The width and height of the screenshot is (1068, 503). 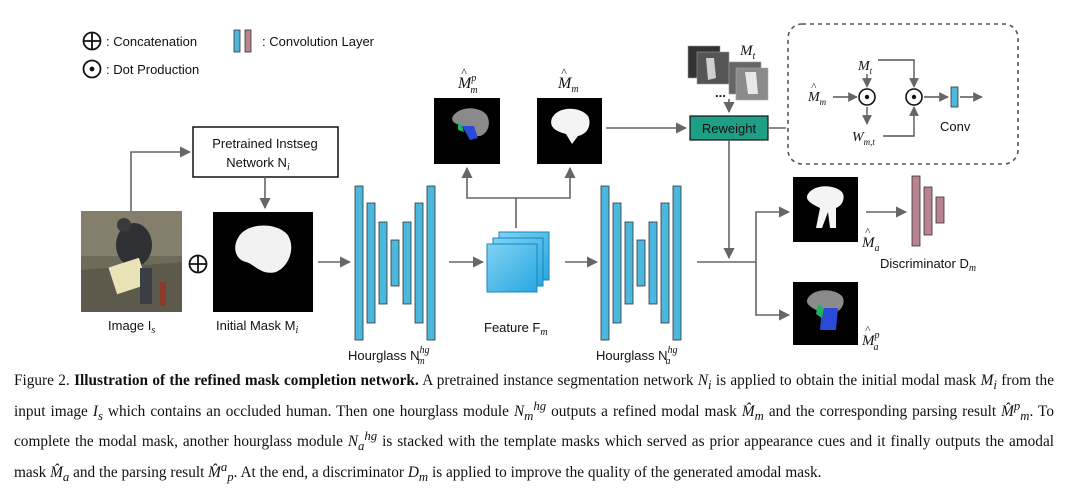 What do you see at coordinates (518, 262) in the screenshot?
I see `feature-map` at bounding box center [518, 262].